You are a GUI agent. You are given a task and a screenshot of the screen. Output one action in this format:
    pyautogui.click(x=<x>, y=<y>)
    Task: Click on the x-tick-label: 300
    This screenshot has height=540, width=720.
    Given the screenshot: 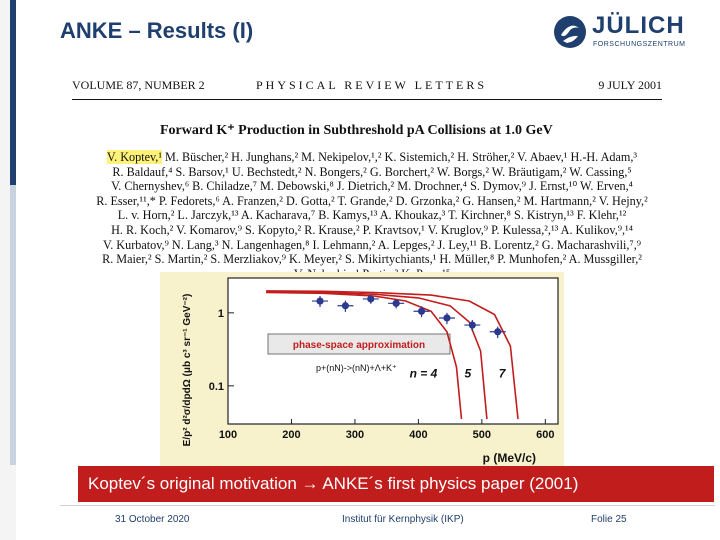 What is the action you would take?
    pyautogui.click(x=355, y=435)
    